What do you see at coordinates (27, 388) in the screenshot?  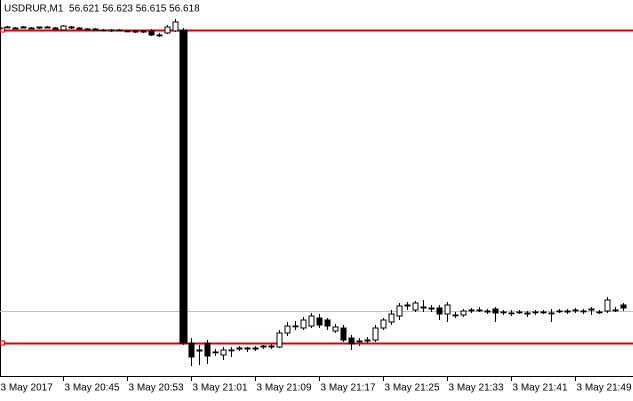 I see `x-tick-label: 3 May 2017` at bounding box center [27, 388].